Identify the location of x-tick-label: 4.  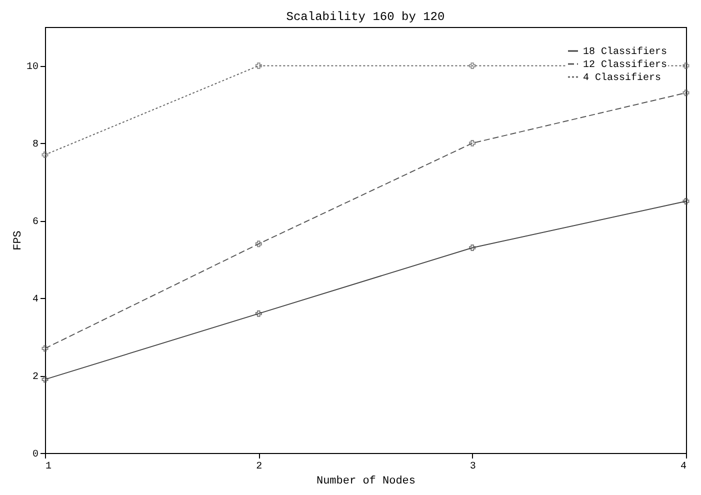
(683, 467).